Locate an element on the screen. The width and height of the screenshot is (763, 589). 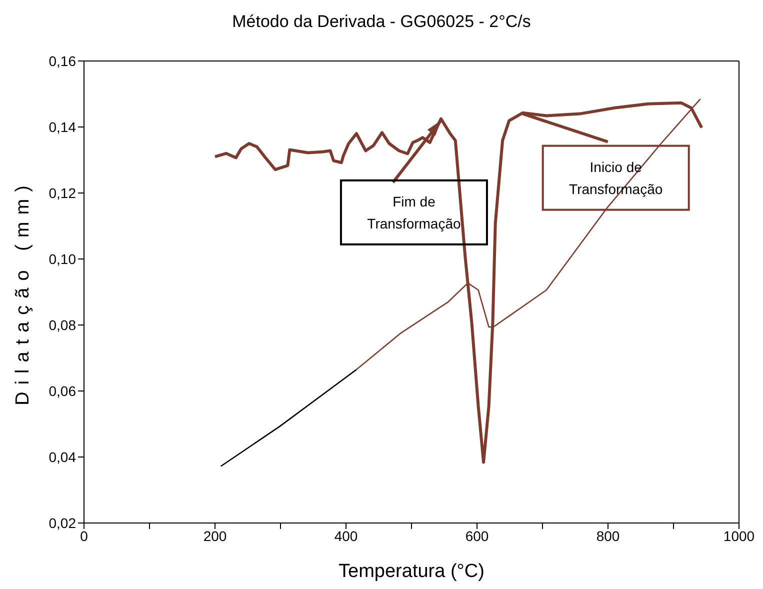
y-tick-label: 0,10 is located at coordinates (62, 258).